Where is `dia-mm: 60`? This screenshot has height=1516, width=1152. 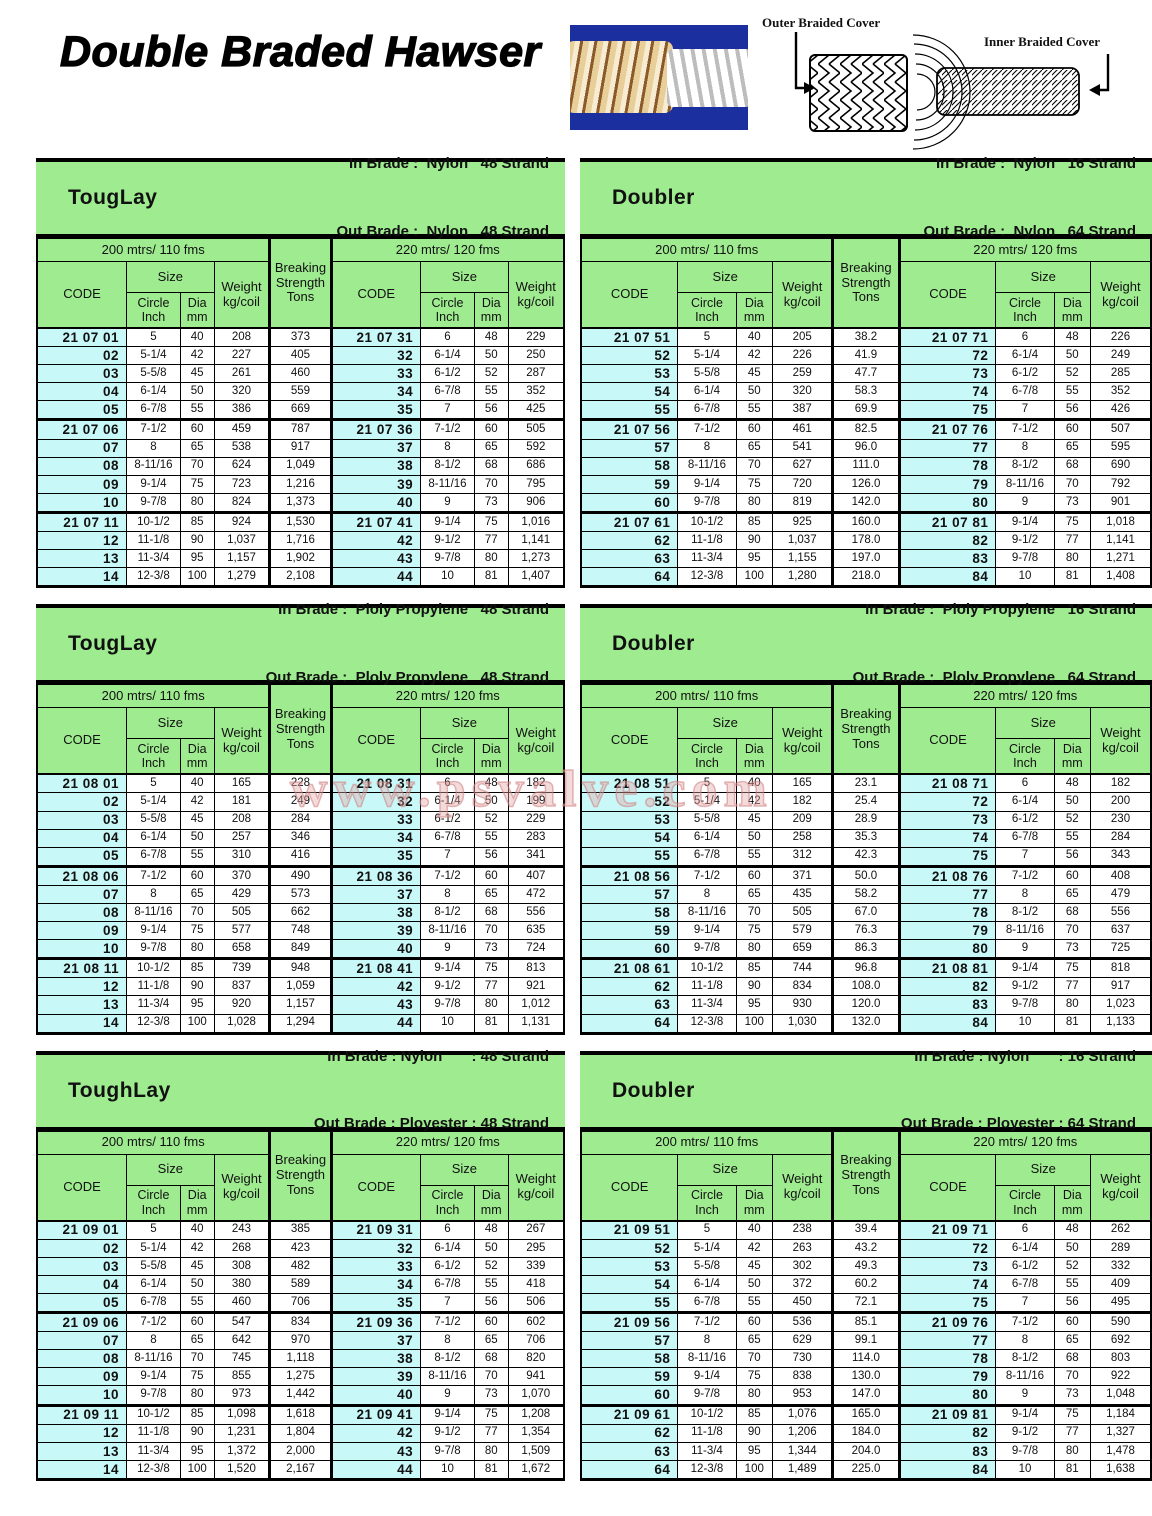
dia-mm: 60 is located at coordinates (754, 429).